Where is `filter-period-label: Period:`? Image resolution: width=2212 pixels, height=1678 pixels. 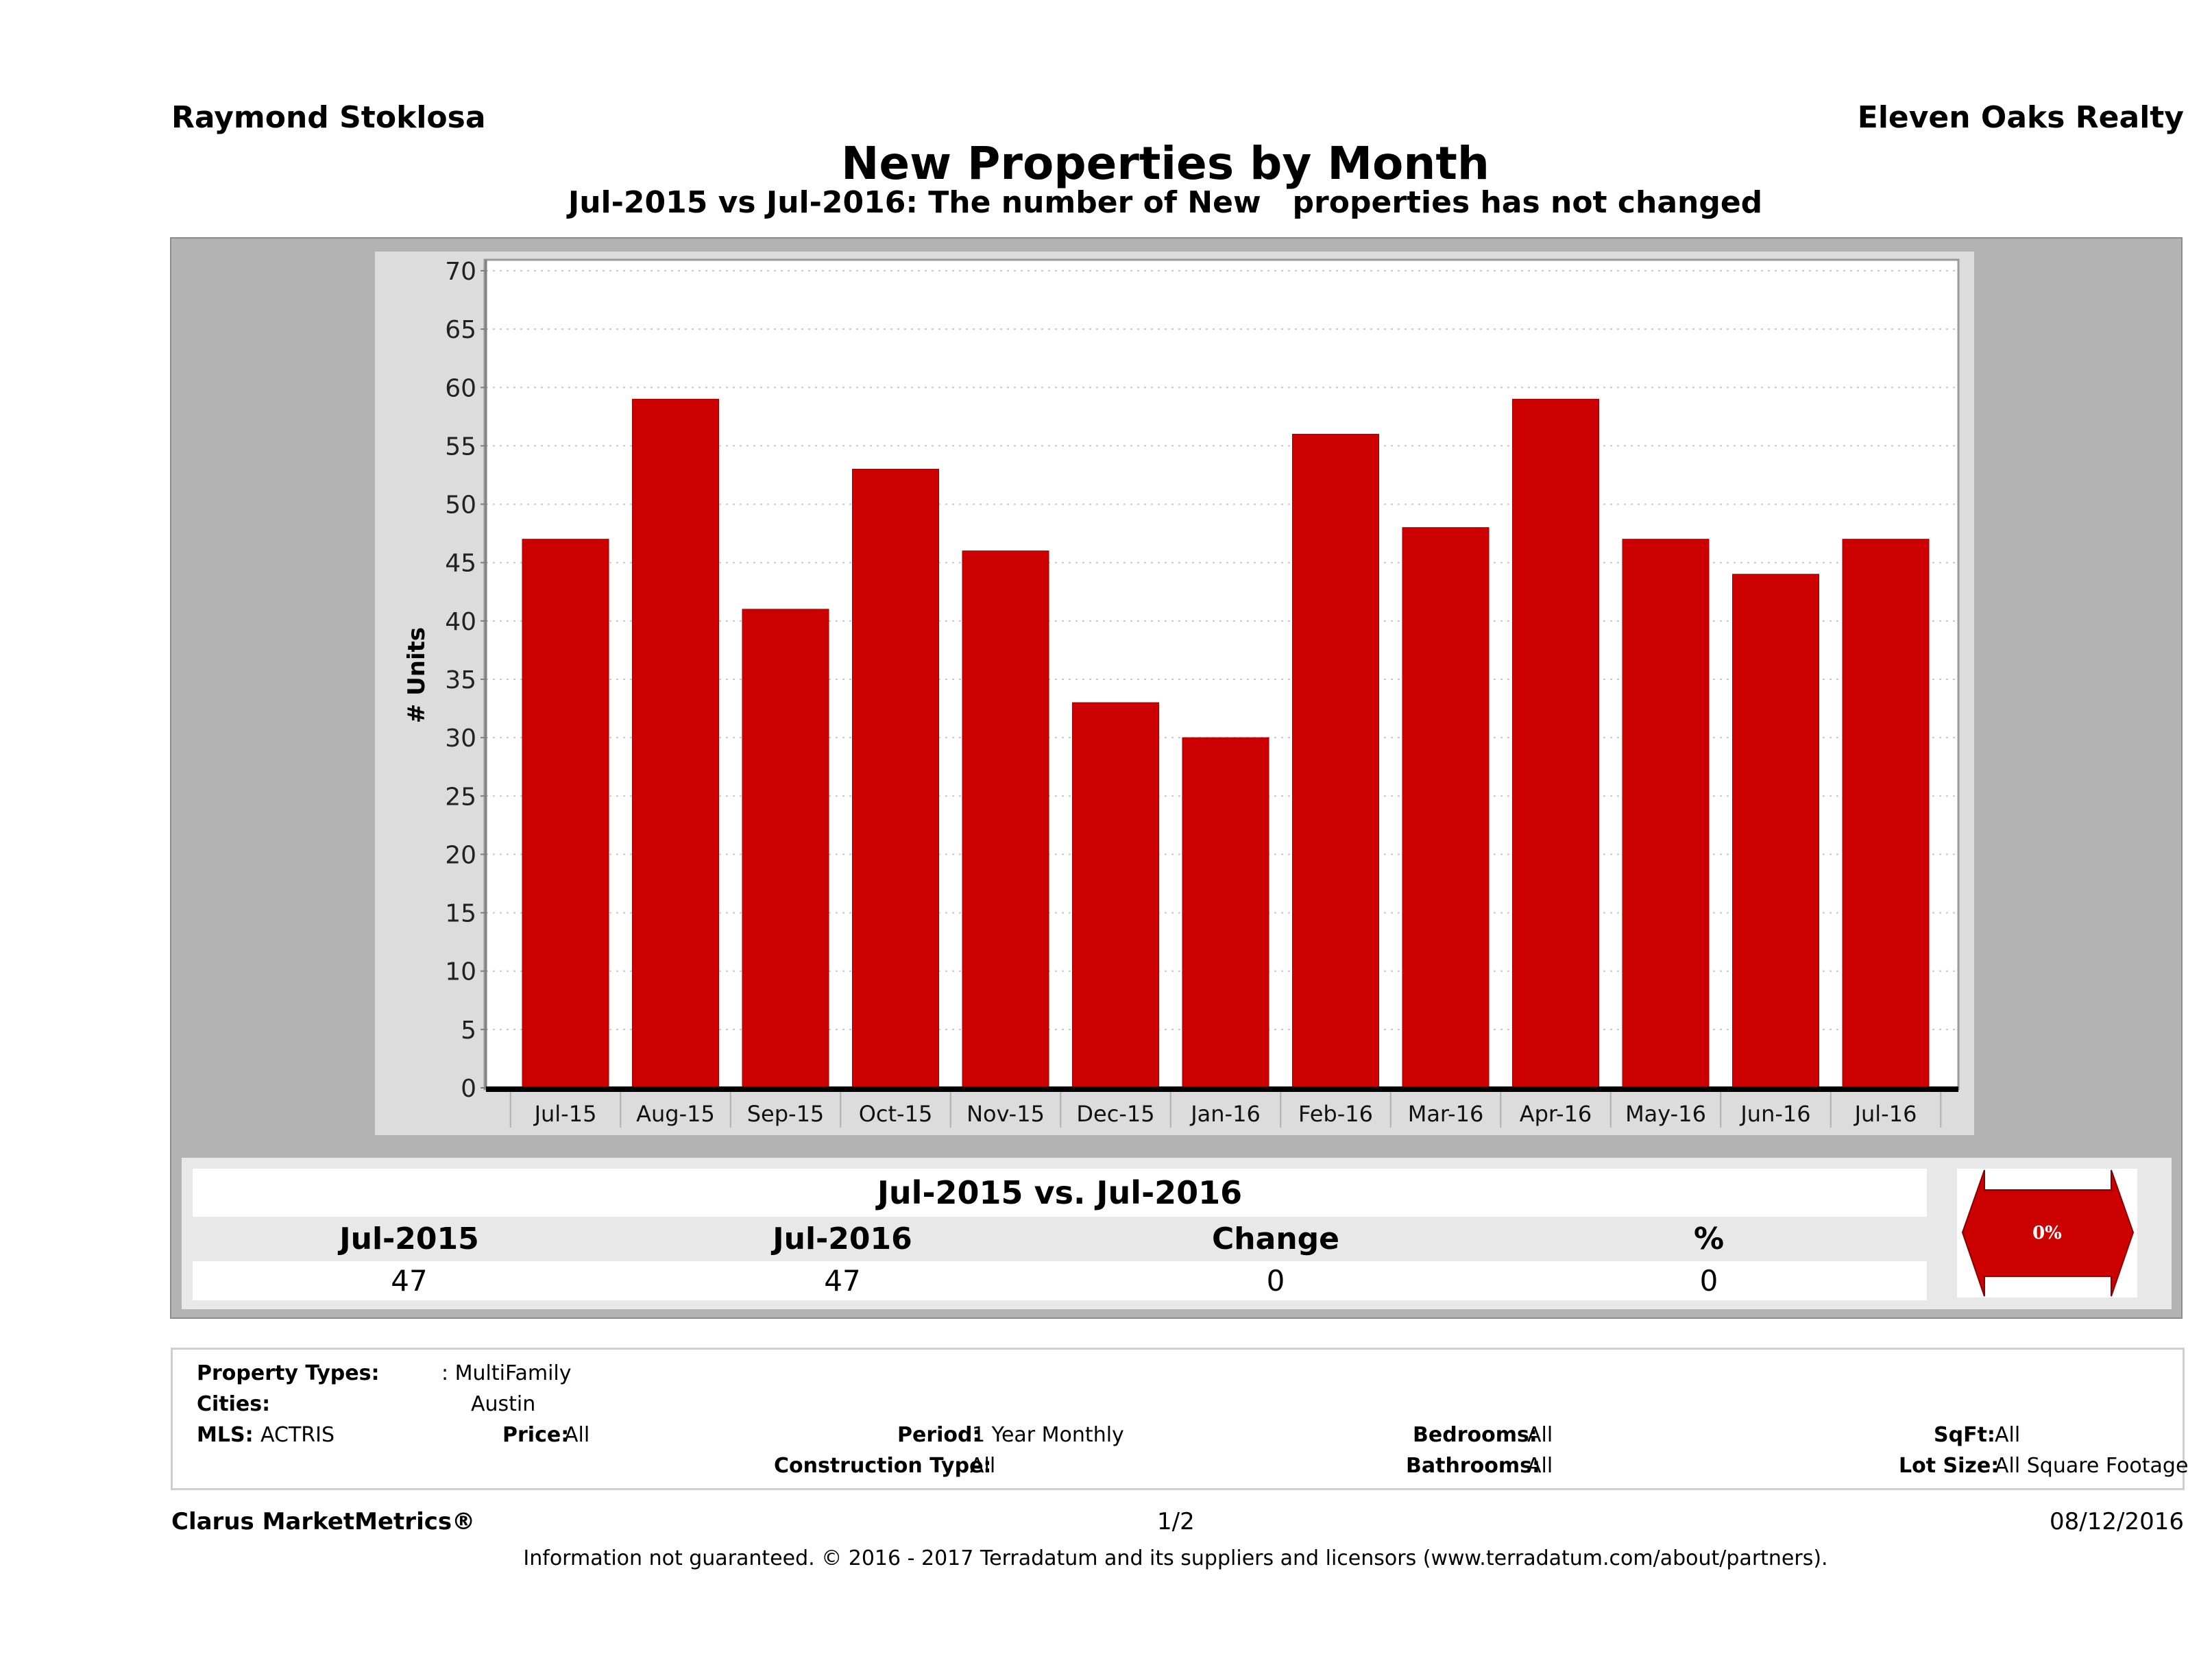
filter-period-label: Period: is located at coordinates (939, 1435).